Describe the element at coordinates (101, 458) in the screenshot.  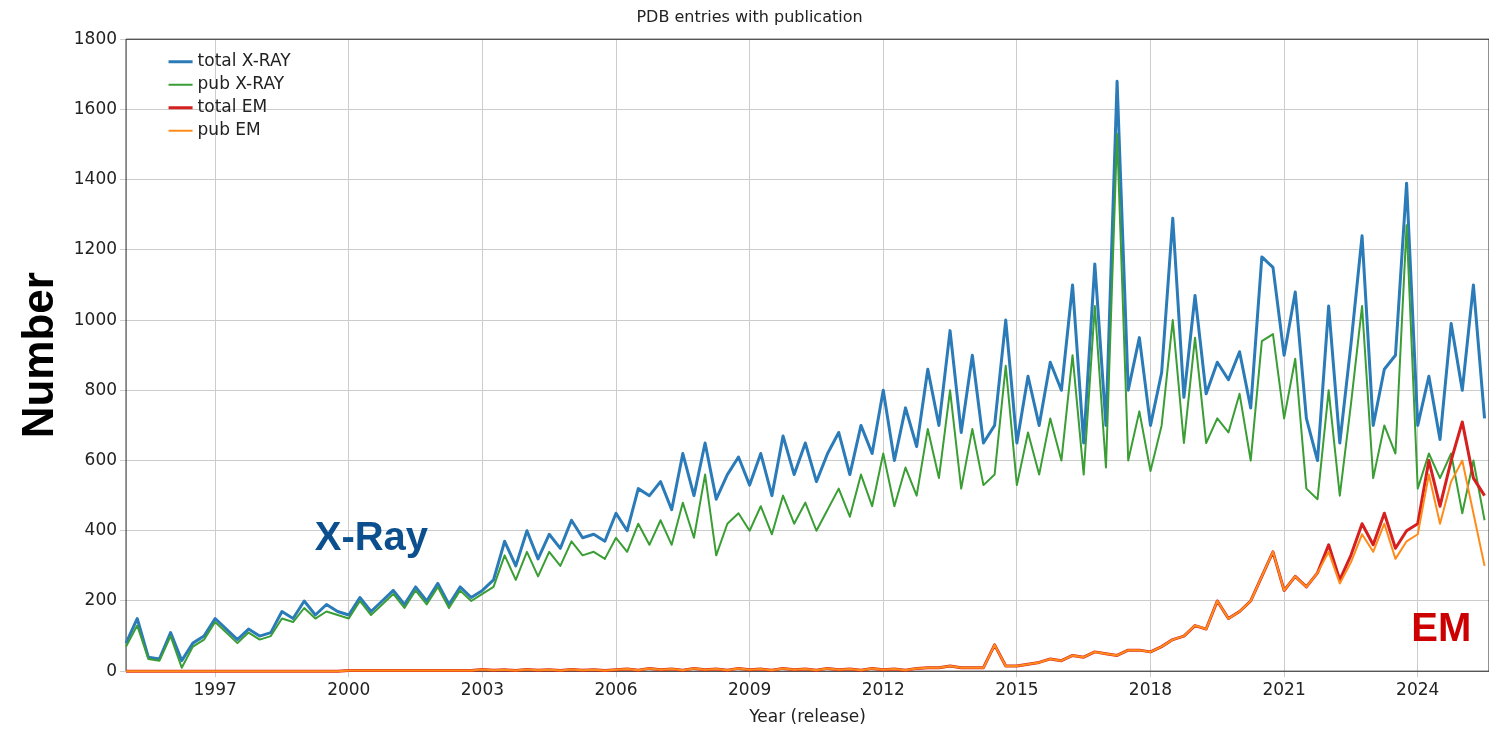
I see `y-tick-label: 600` at that location.